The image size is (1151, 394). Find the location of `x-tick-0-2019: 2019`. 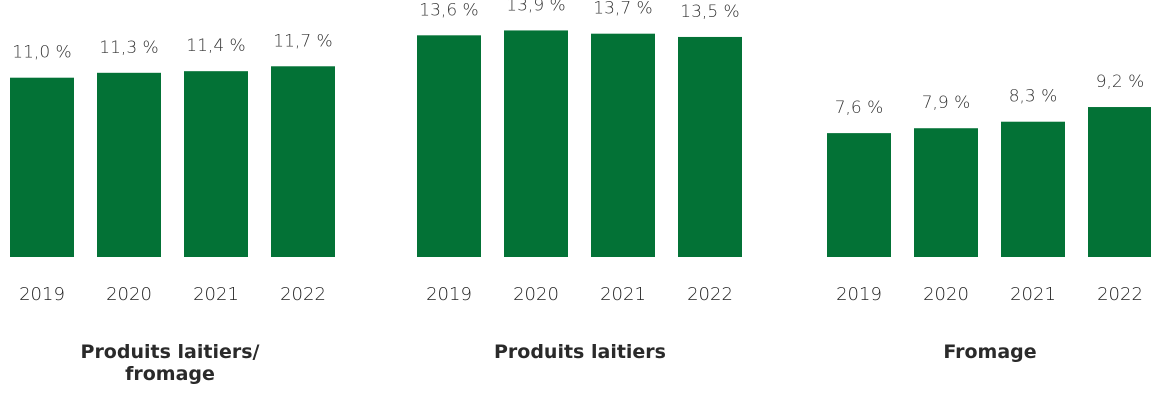

x-tick-0-2019: 2019 is located at coordinates (42, 294).